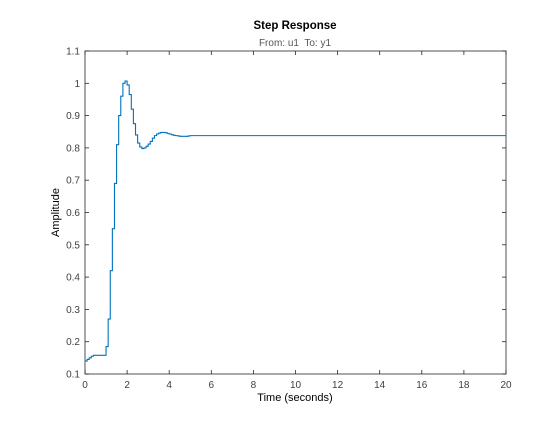  I want to click on x-axis-label: Time (seconds), so click(294, 398).